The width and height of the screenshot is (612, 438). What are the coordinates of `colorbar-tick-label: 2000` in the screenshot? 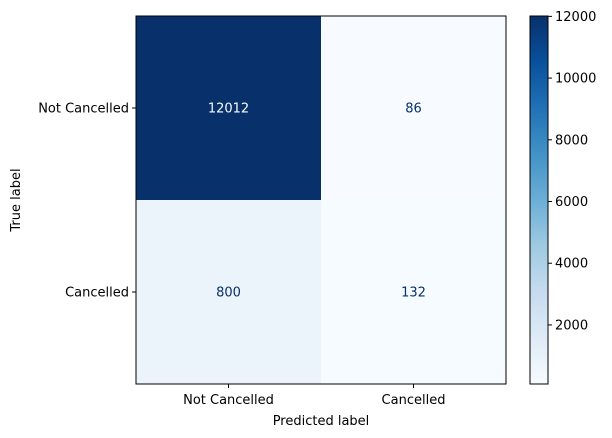 It's located at (571, 325).